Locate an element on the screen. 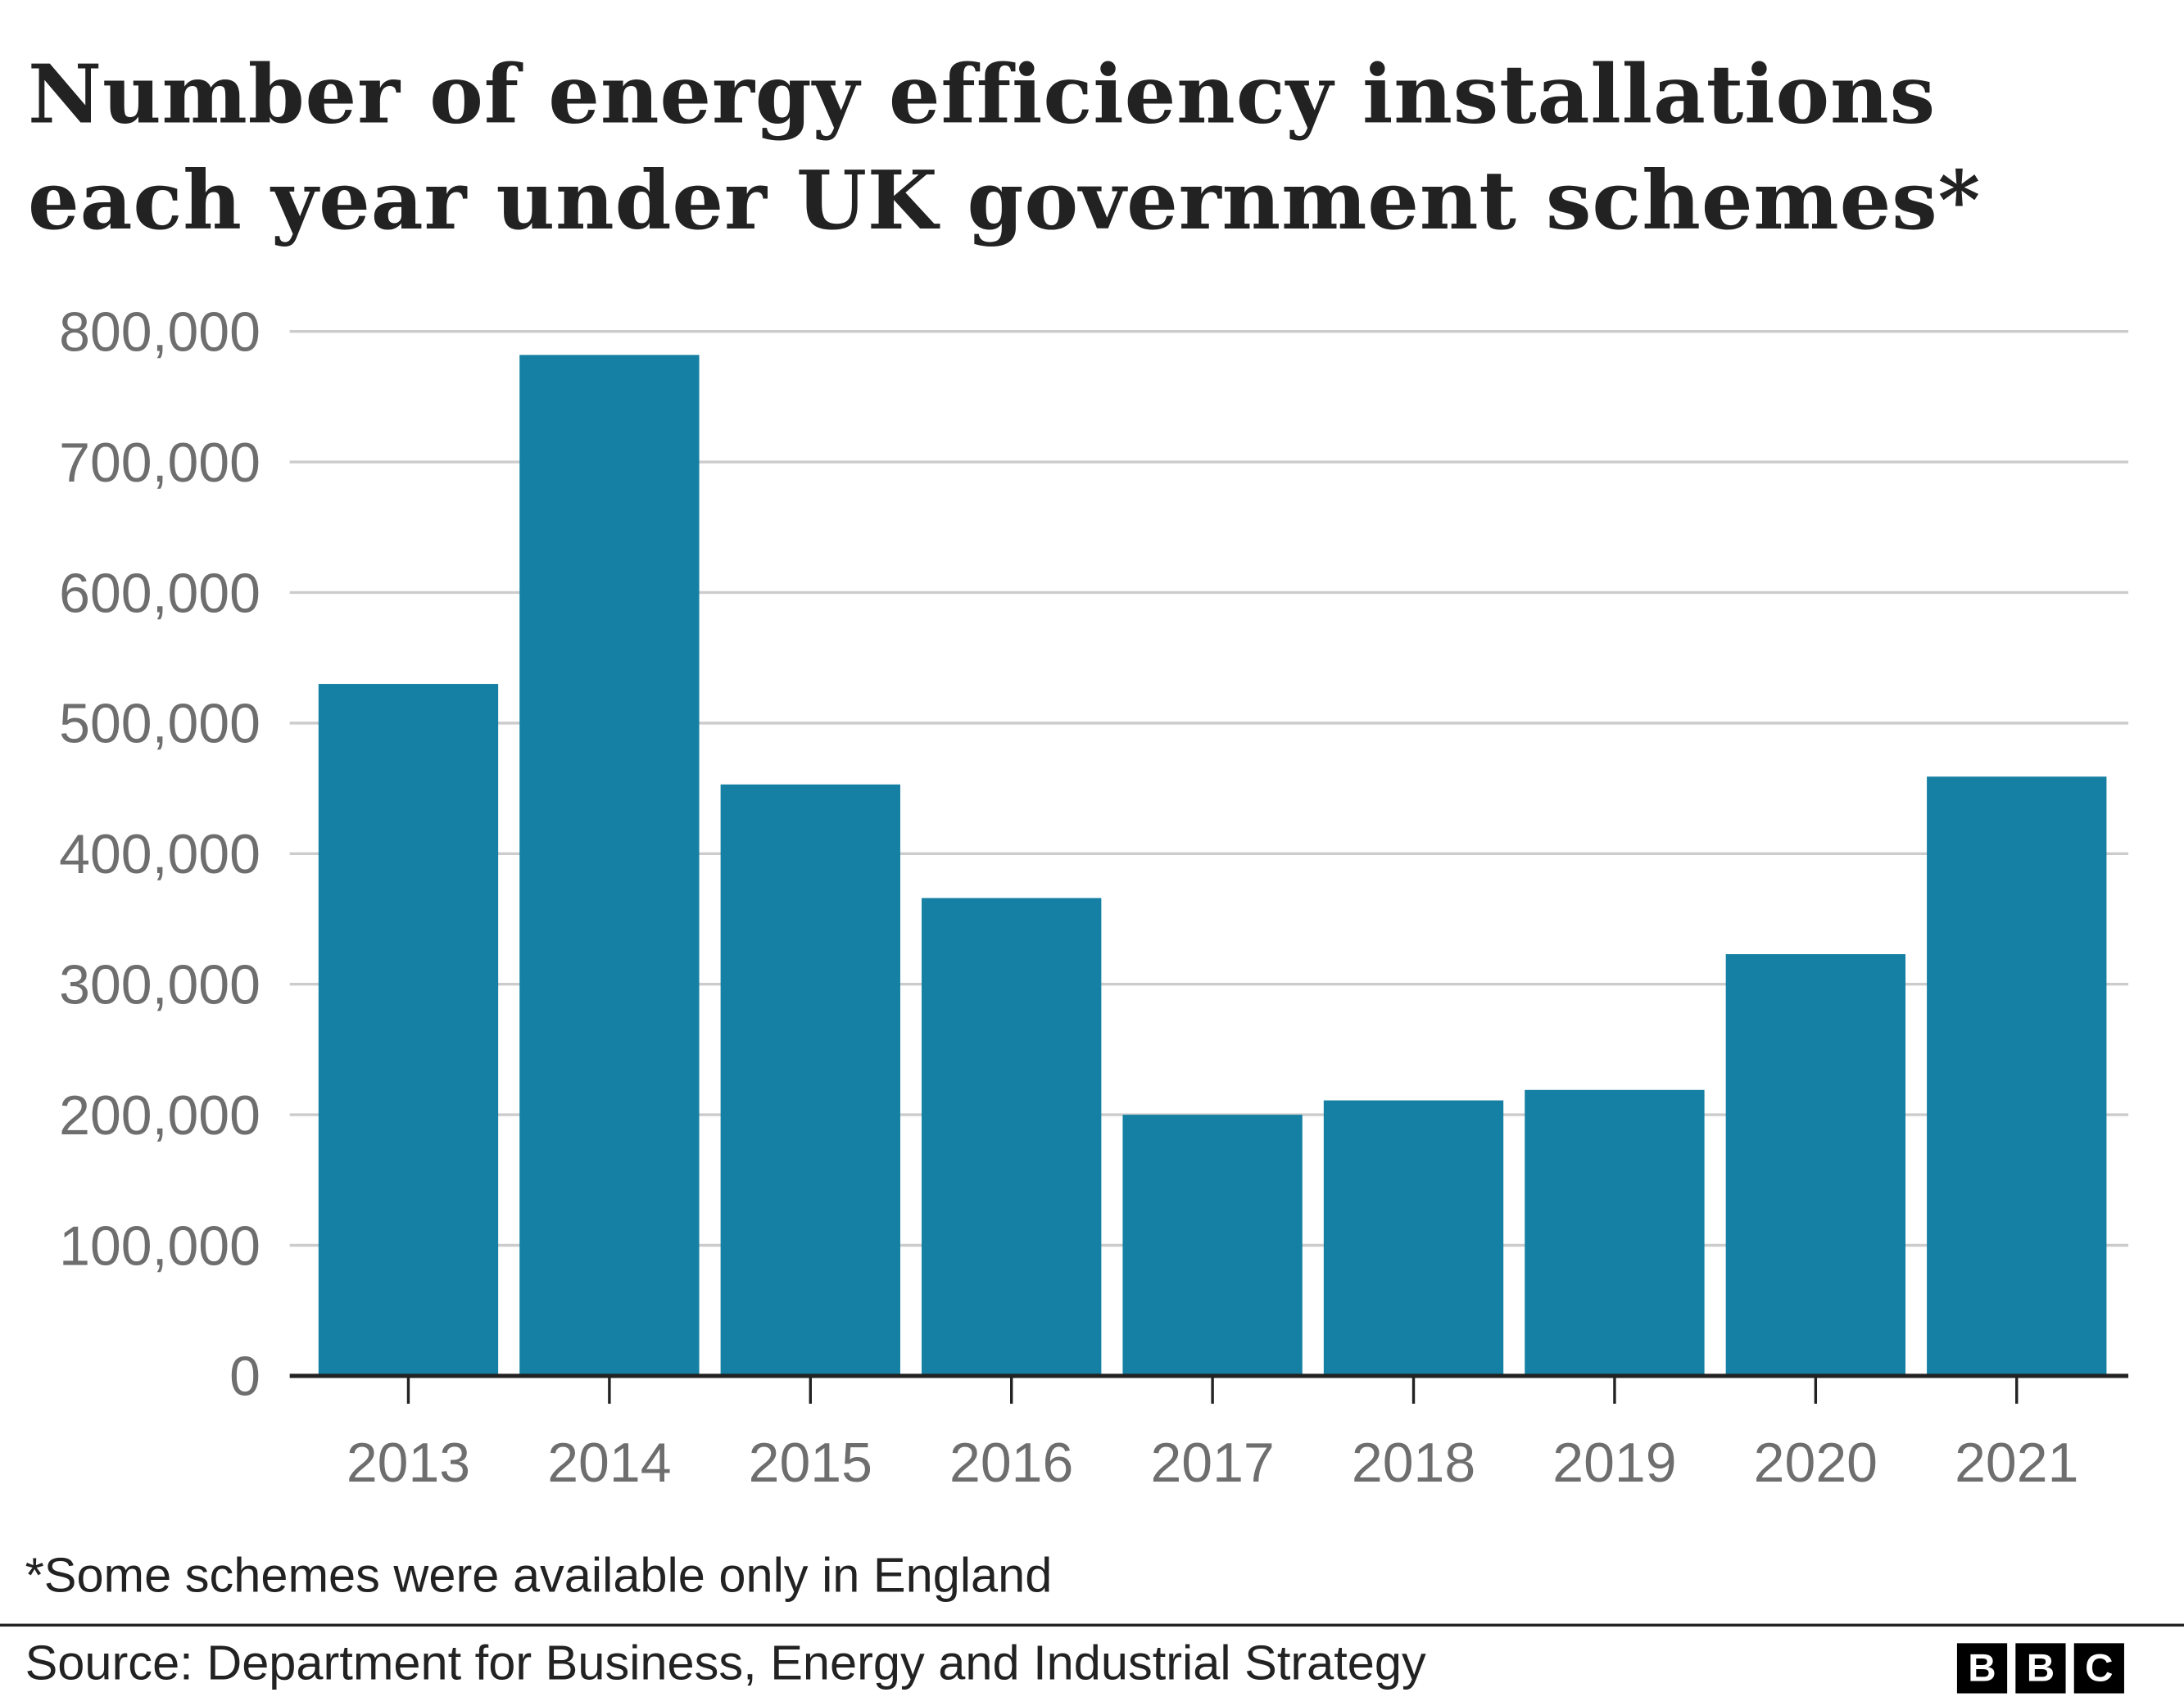 The image size is (2184, 1706). bar-2016 is located at coordinates (1012, 1137).